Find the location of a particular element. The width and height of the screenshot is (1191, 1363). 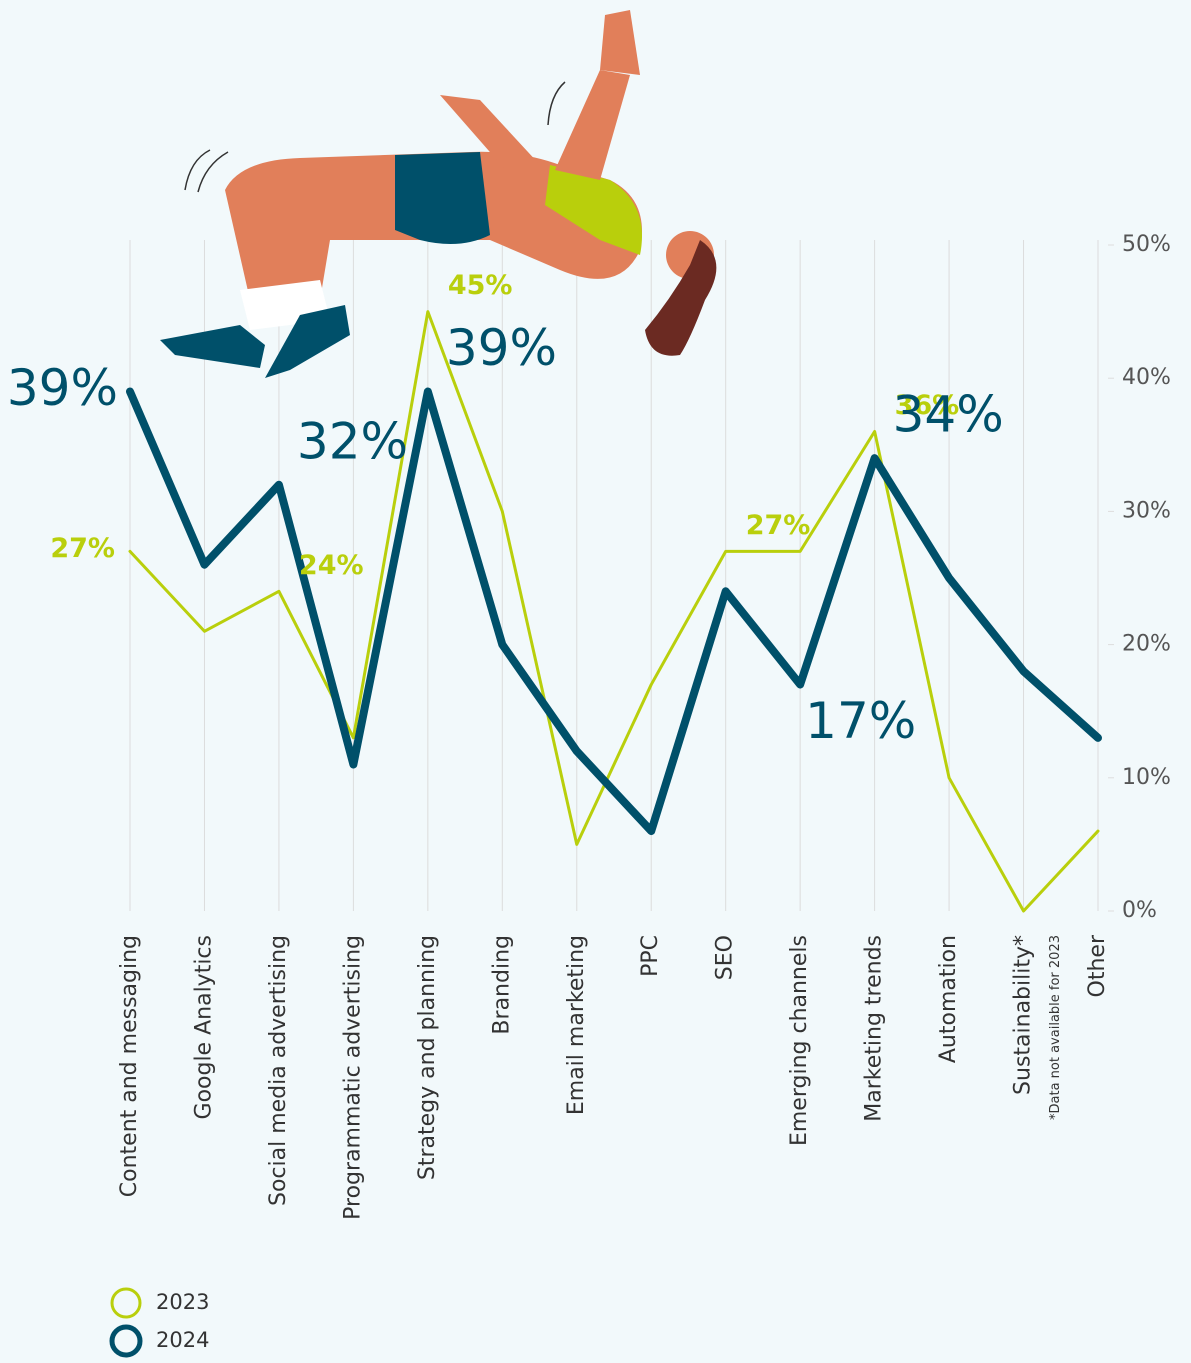

legend: 2023 2024 is located at coordinates (159, 1322).